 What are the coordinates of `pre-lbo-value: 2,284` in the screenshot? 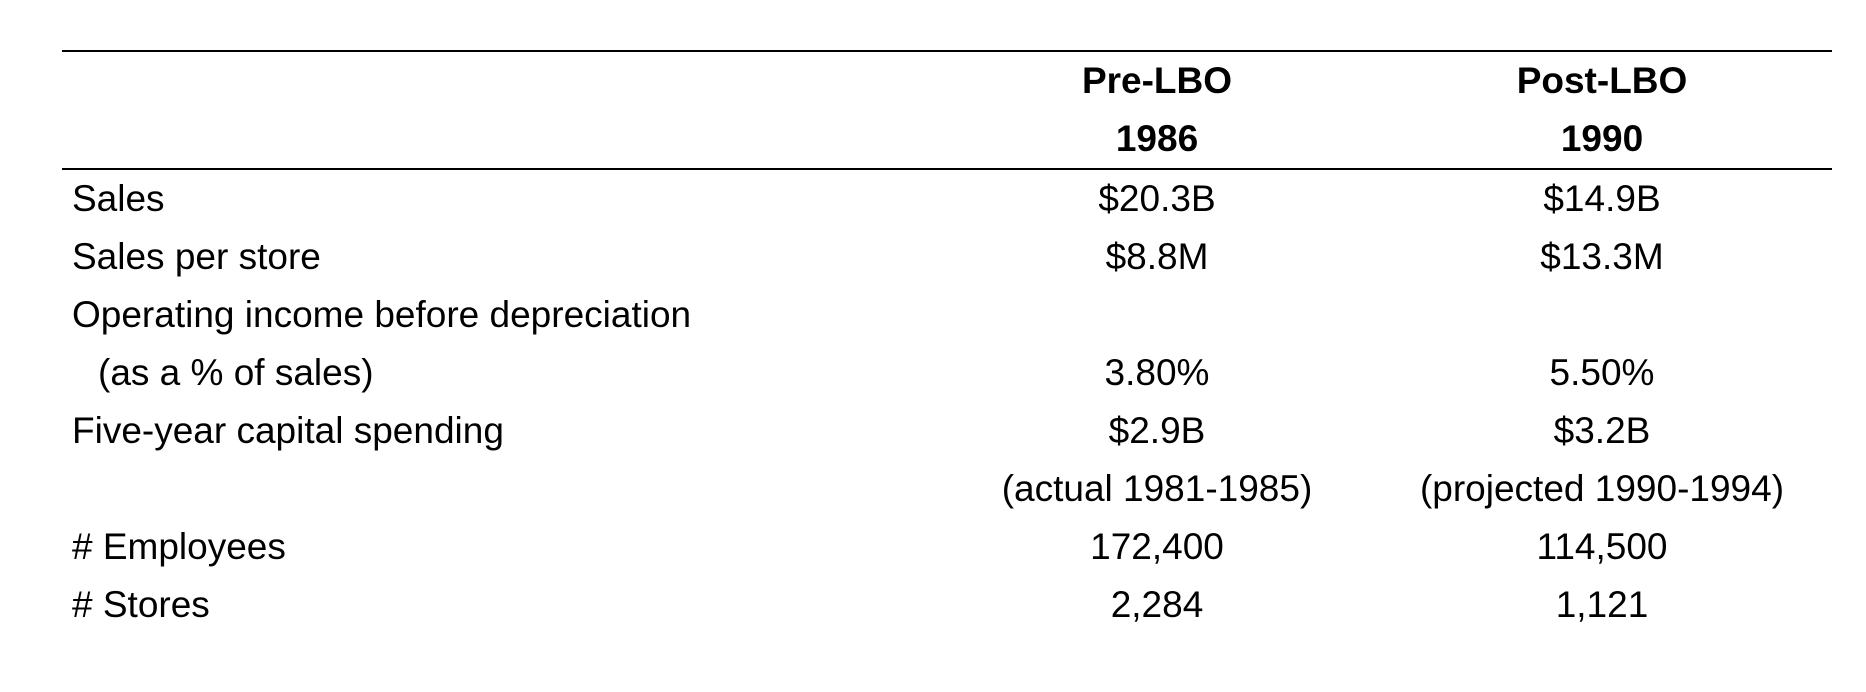 It's located at (1157, 604).